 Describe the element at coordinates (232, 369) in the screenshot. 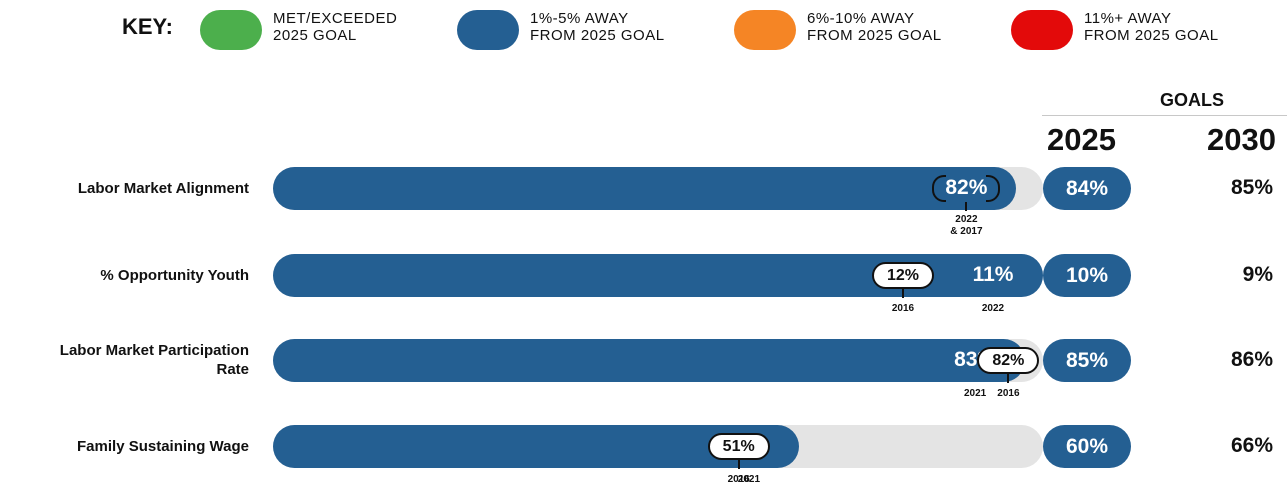

I see `row-label-line: Rate` at that location.